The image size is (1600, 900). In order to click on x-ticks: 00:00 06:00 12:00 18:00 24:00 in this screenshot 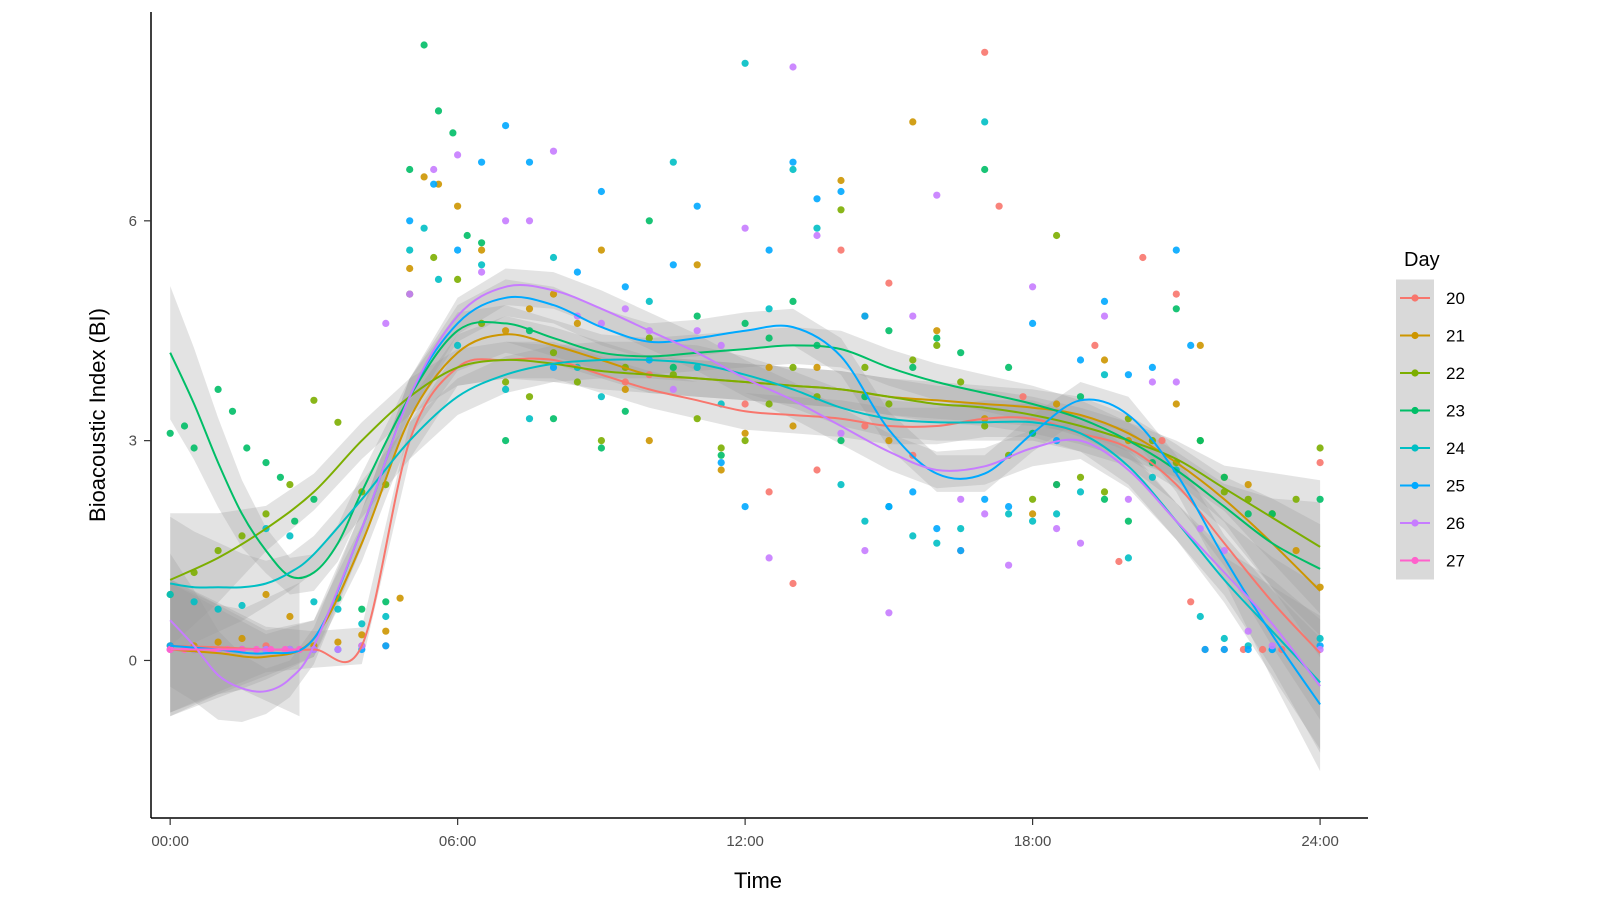, I will do `click(745, 834)`.